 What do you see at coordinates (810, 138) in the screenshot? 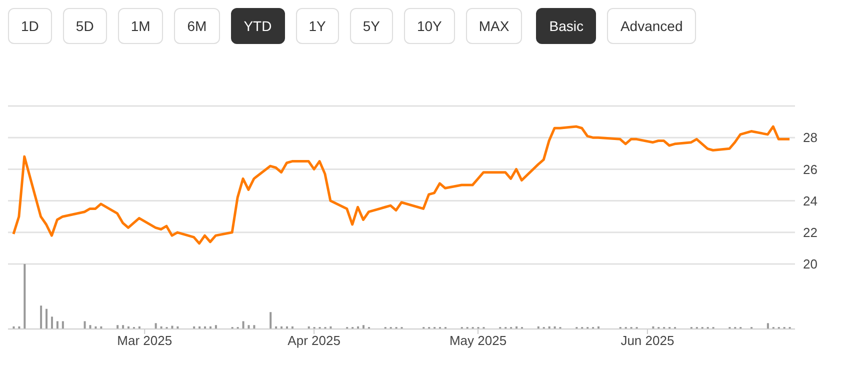
I see `y-tick-label: 28` at bounding box center [810, 138].